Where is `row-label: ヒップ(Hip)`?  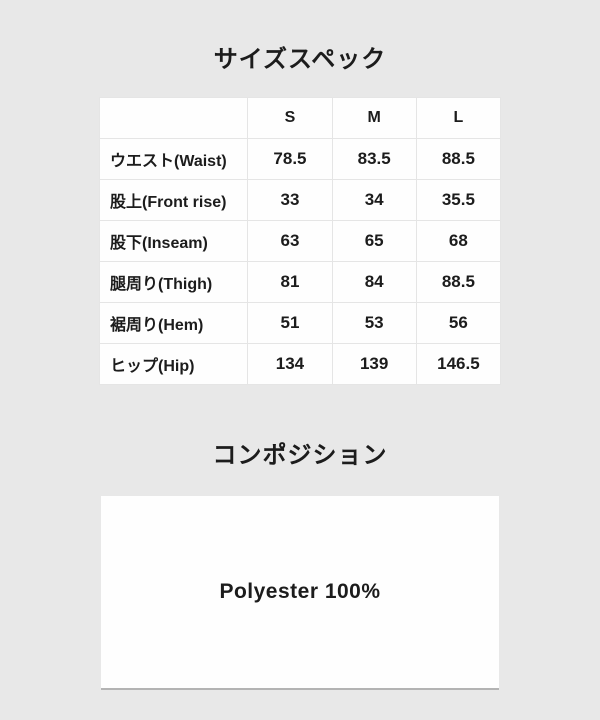 row-label: ヒップ(Hip) is located at coordinates (173, 364).